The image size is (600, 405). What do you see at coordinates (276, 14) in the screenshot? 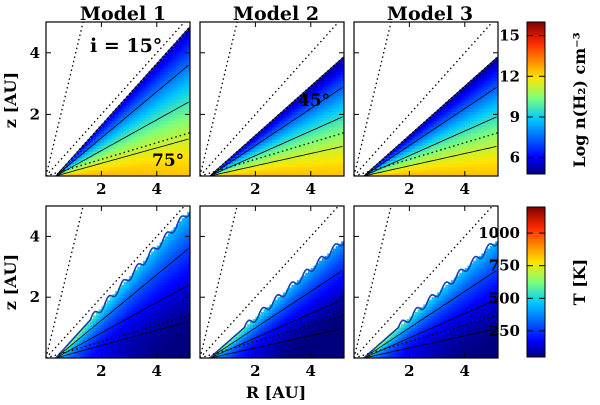
I see `panel-title-model-2: Model 2` at bounding box center [276, 14].